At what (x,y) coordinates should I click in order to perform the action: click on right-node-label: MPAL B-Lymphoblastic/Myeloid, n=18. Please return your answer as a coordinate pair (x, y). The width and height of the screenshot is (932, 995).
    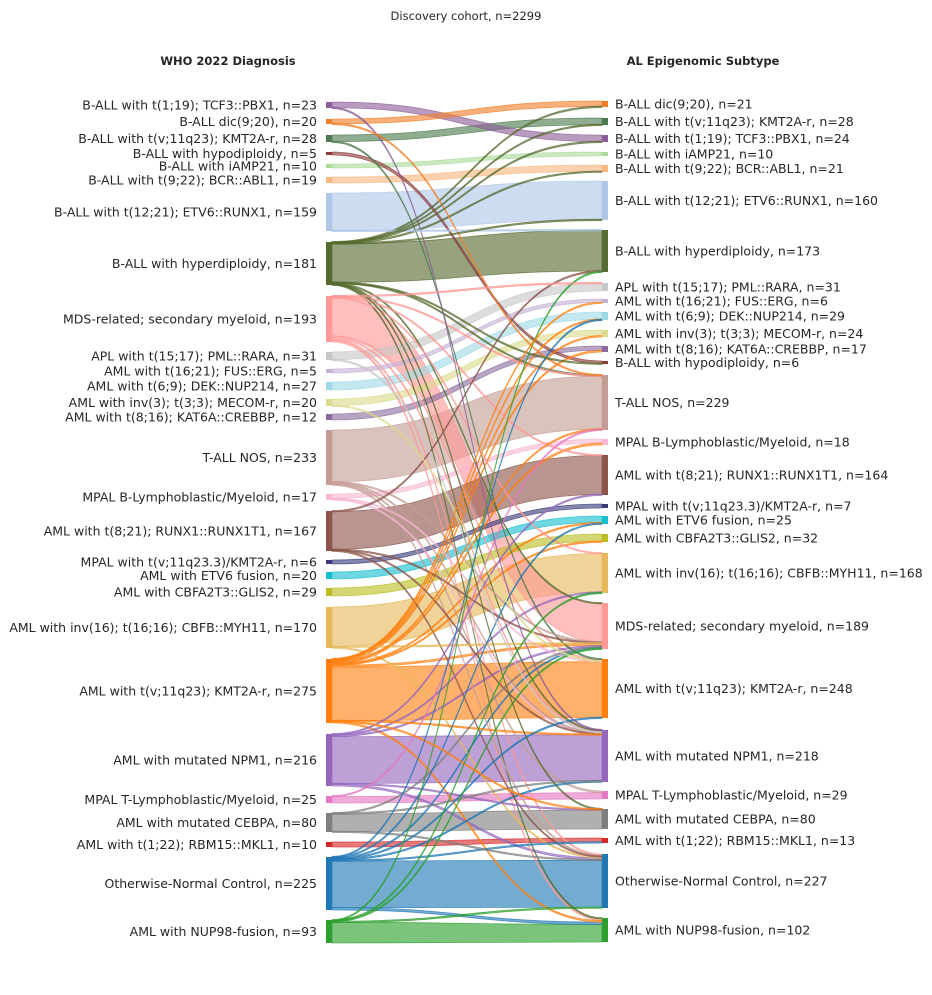
    Looking at the image, I should click on (732, 441).